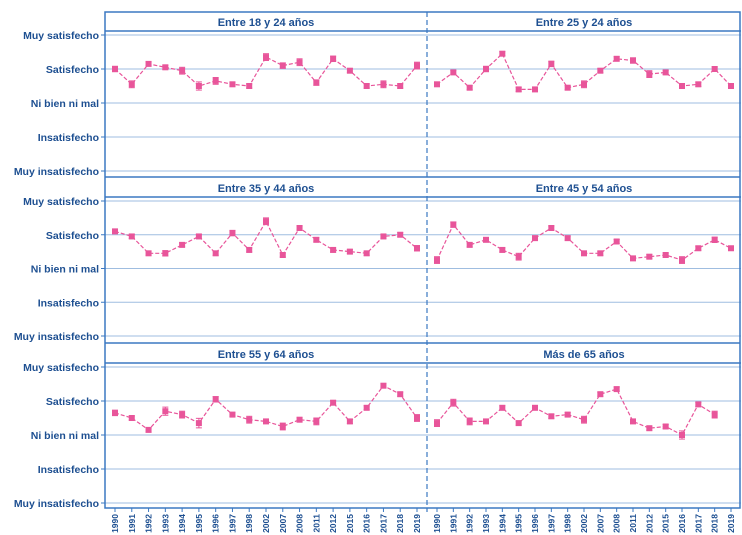 Image resolution: width=742 pixels, height=535 pixels. I want to click on x-tick-label: 2019, so click(417, 523).